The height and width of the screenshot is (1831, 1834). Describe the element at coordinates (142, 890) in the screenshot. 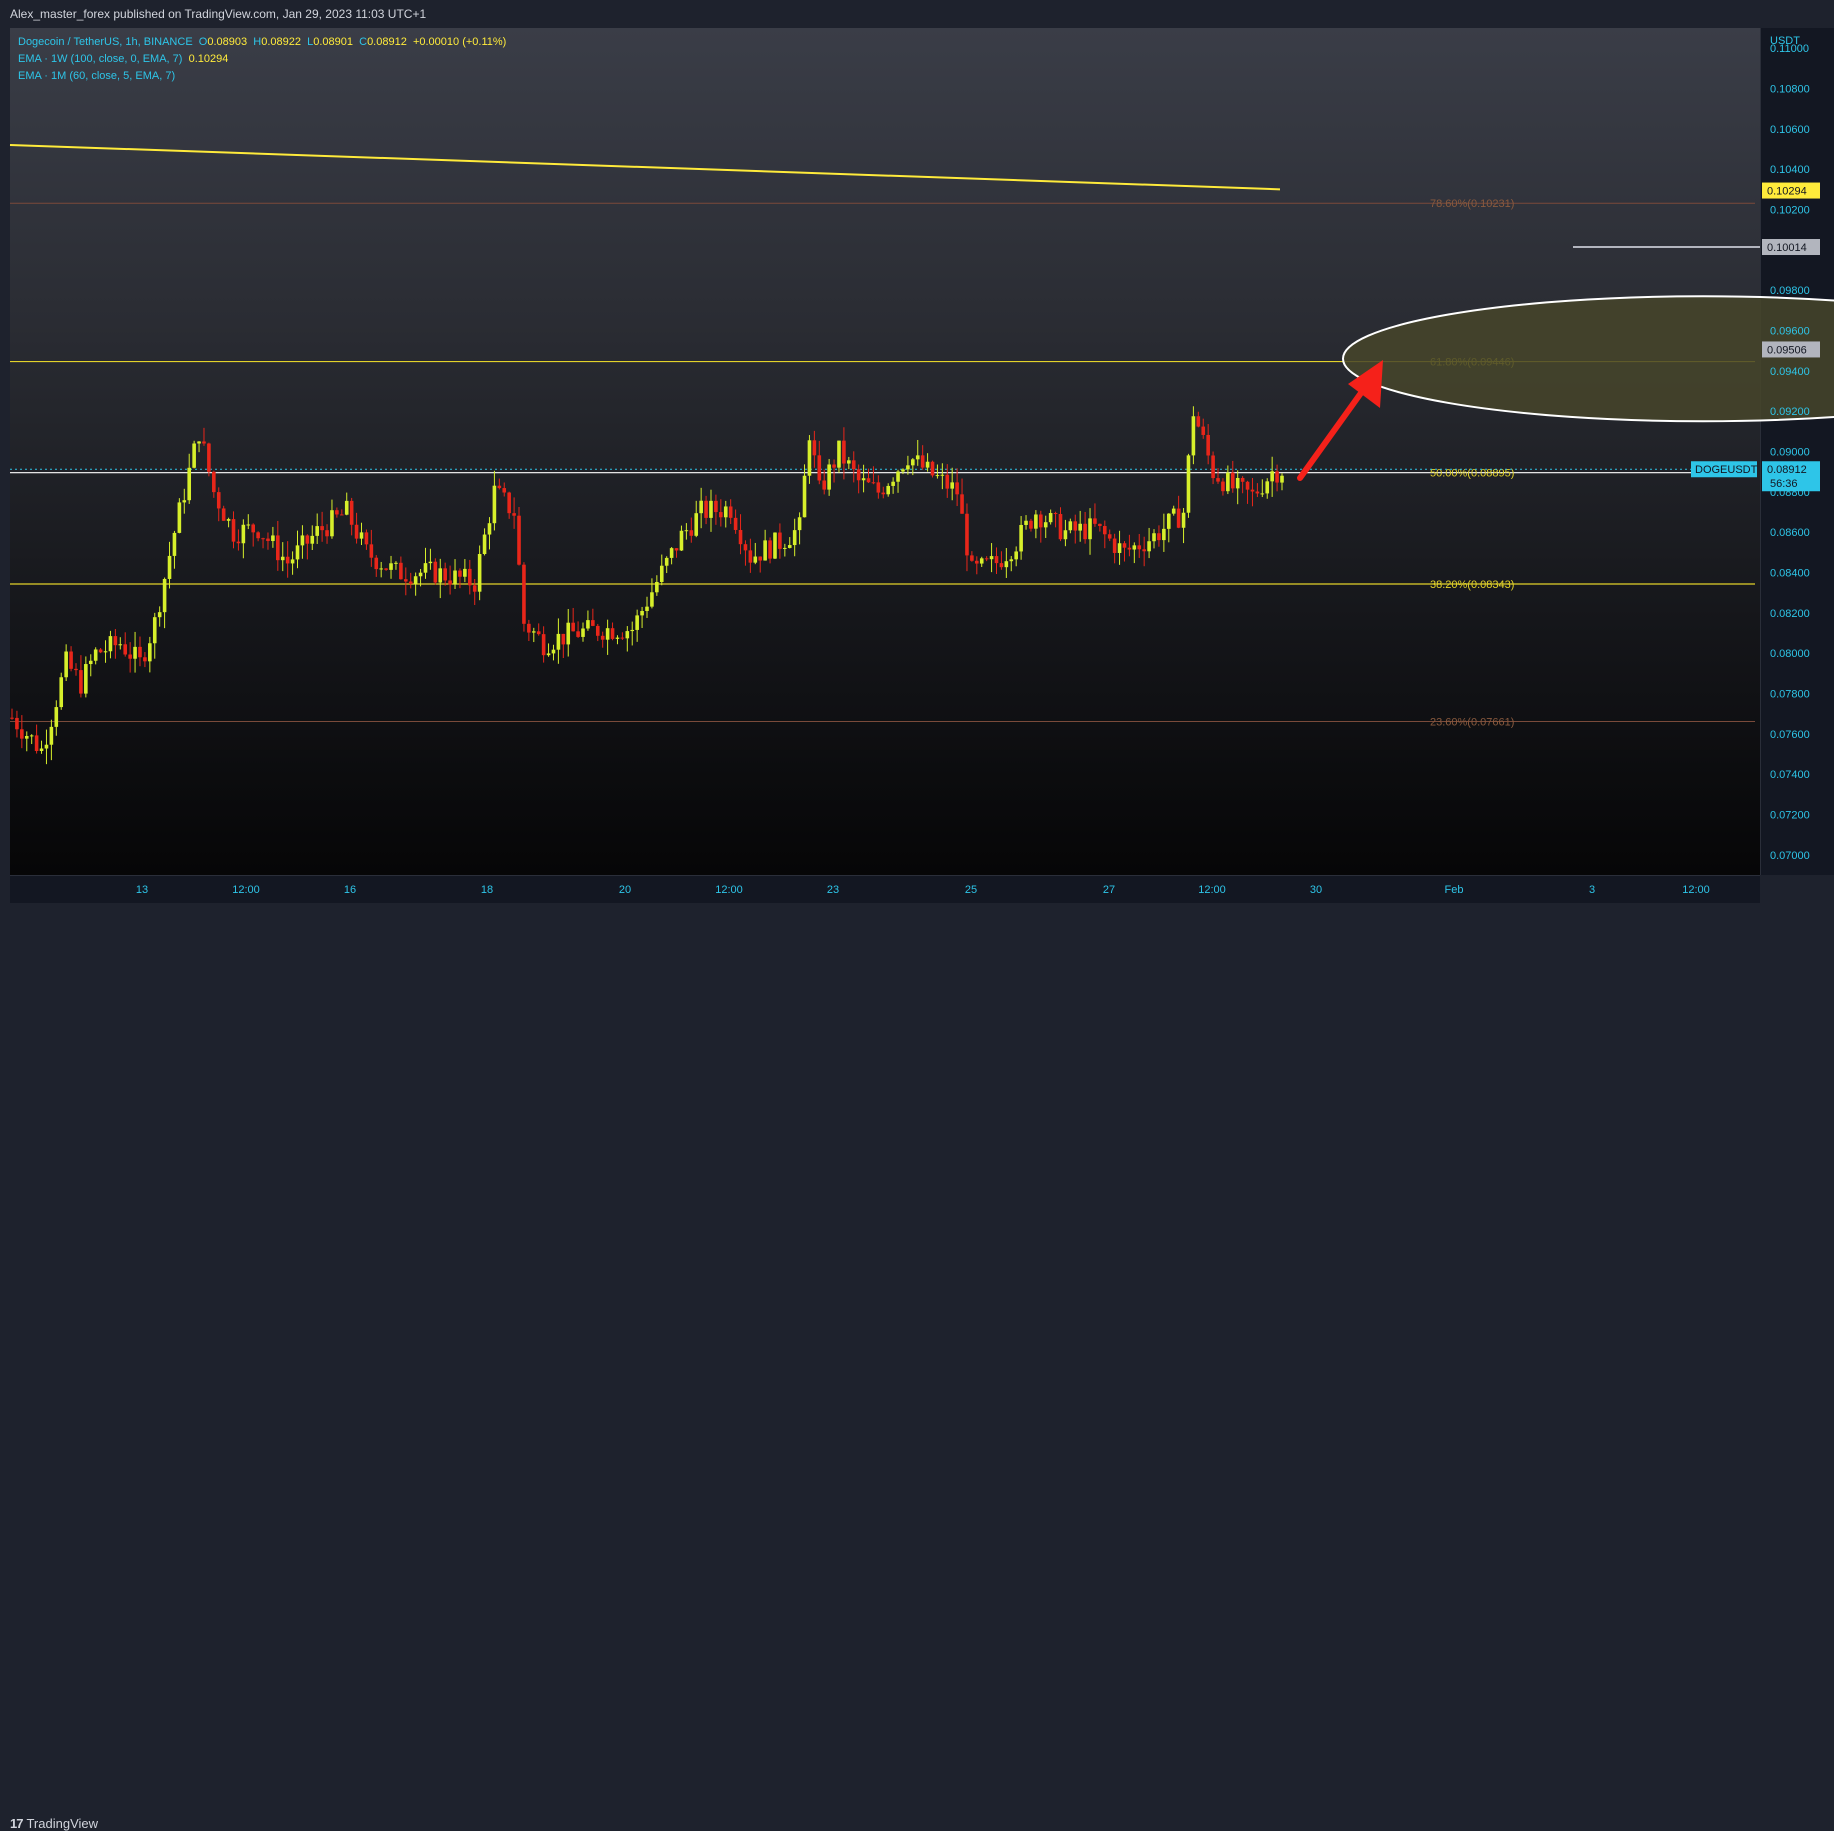

I see `x-tick-label: 13` at that location.